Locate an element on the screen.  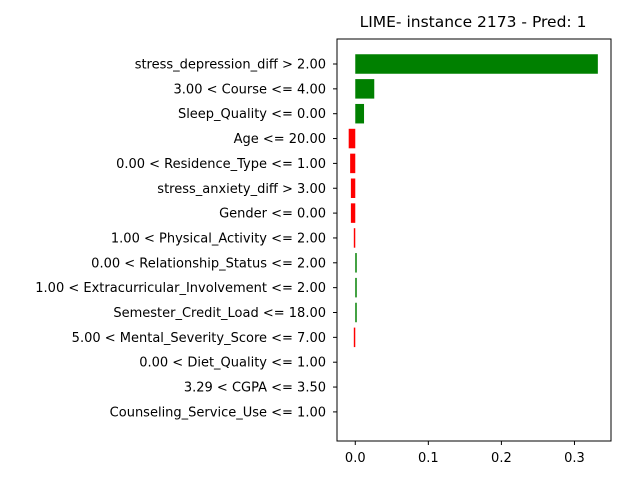
y-tick-label: Age <= 20.00 is located at coordinates (280, 139).